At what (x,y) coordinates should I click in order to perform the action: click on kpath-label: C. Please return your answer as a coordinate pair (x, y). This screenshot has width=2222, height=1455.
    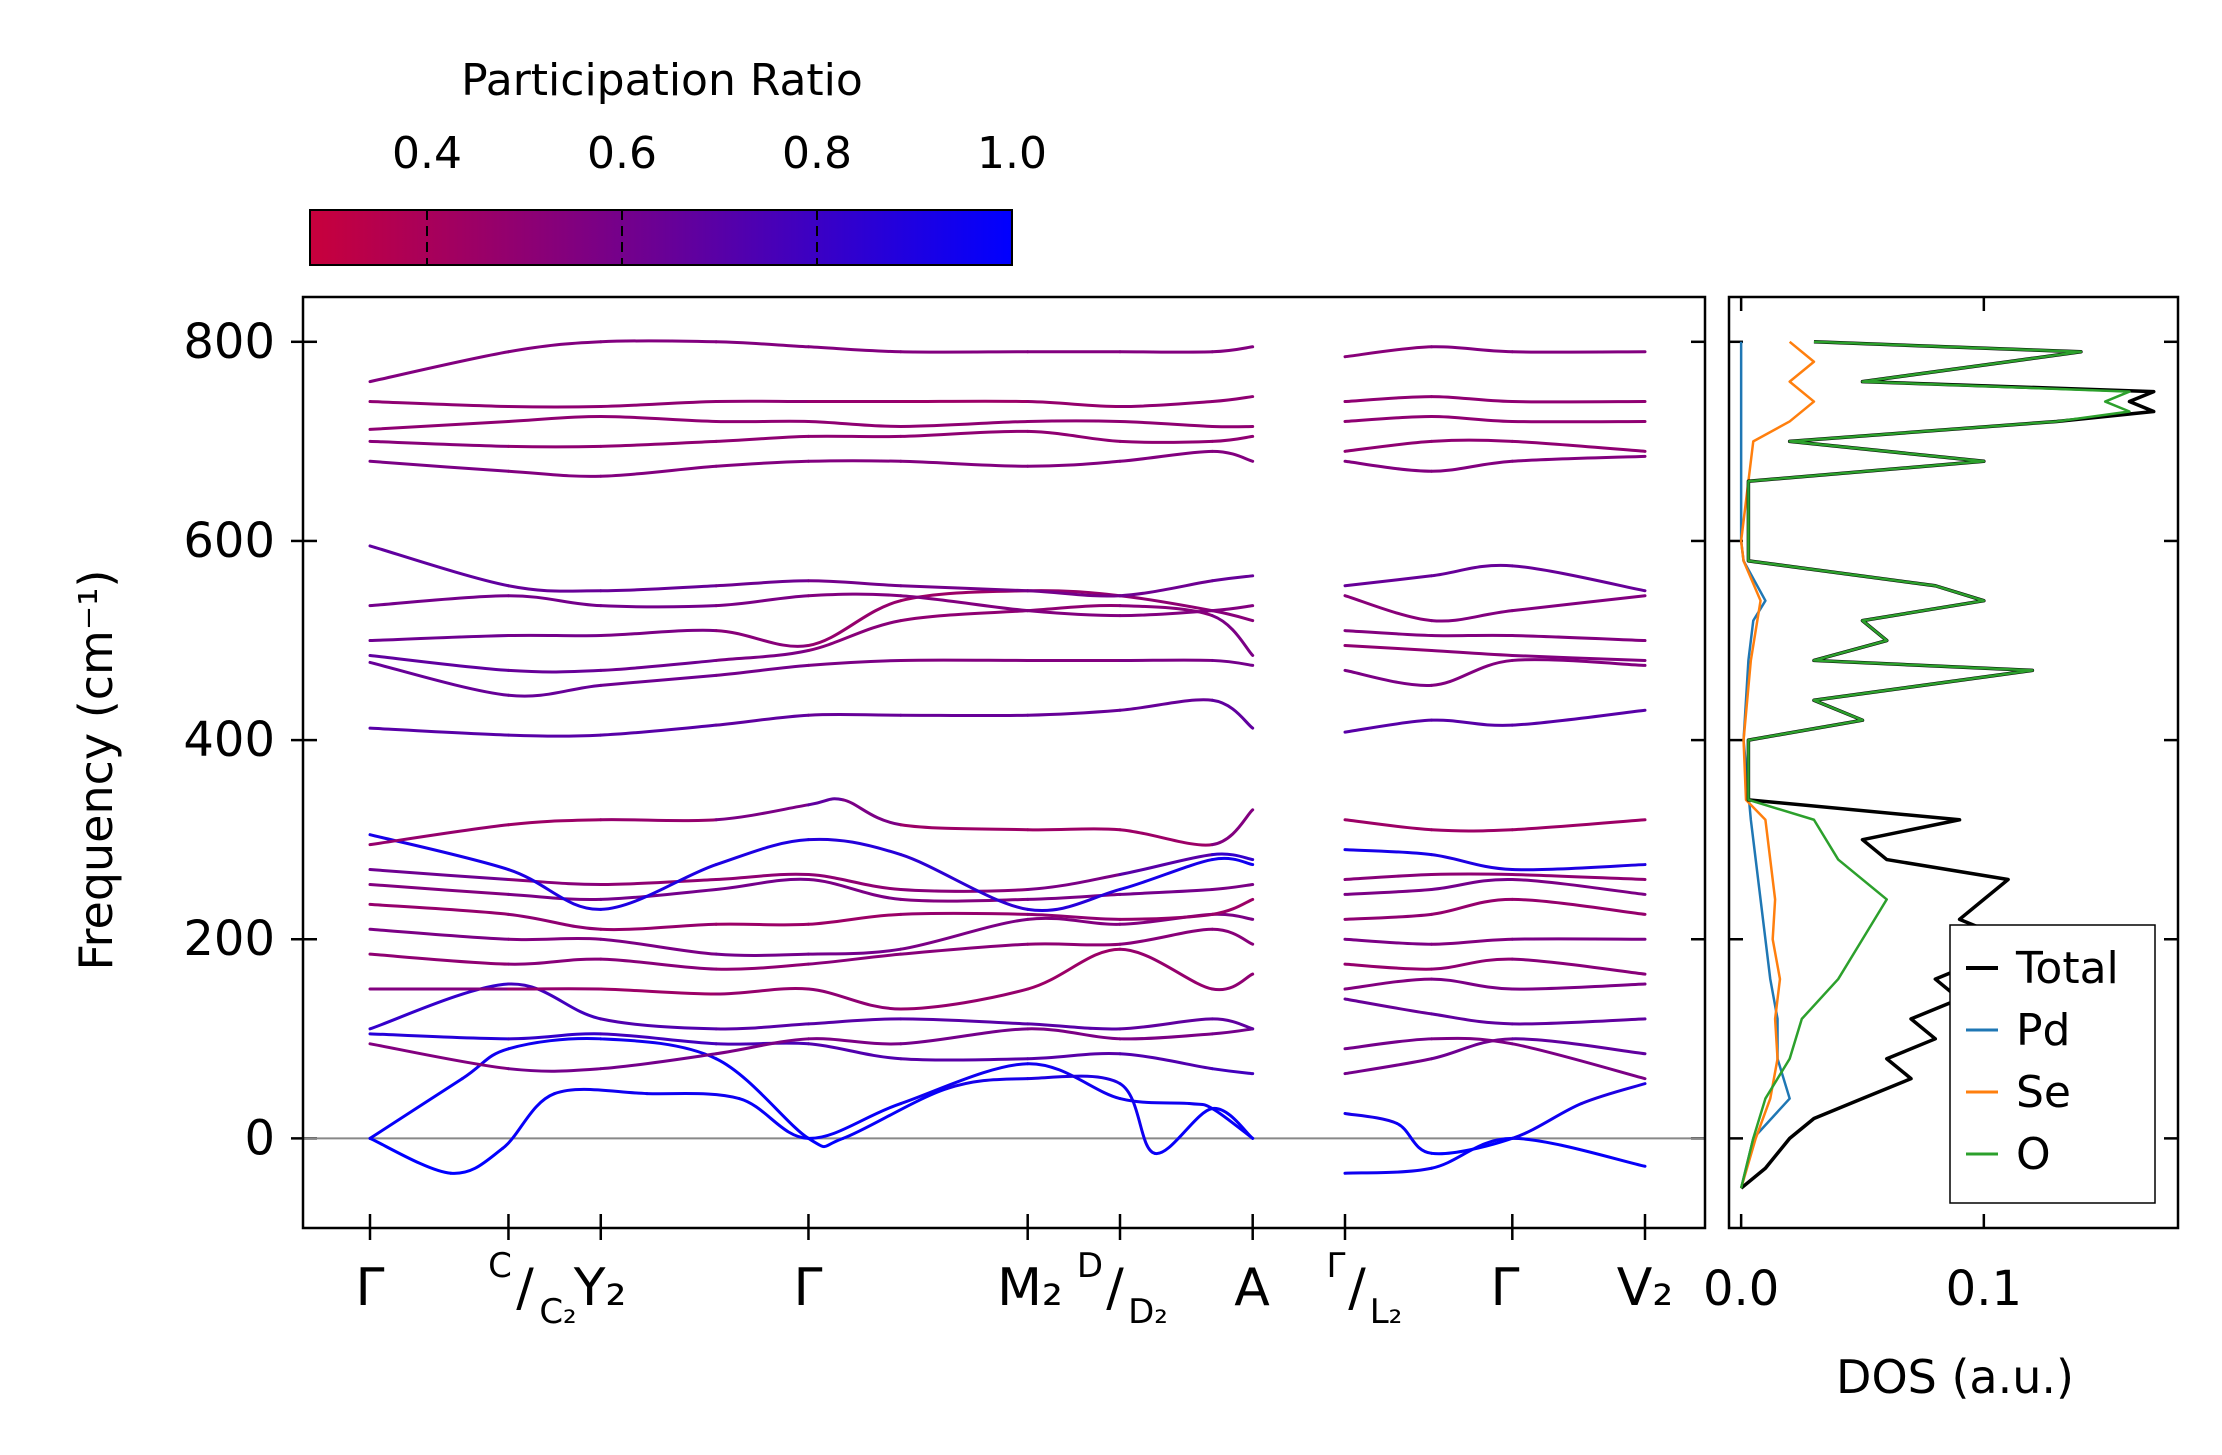
    Looking at the image, I should click on (500, 1266).